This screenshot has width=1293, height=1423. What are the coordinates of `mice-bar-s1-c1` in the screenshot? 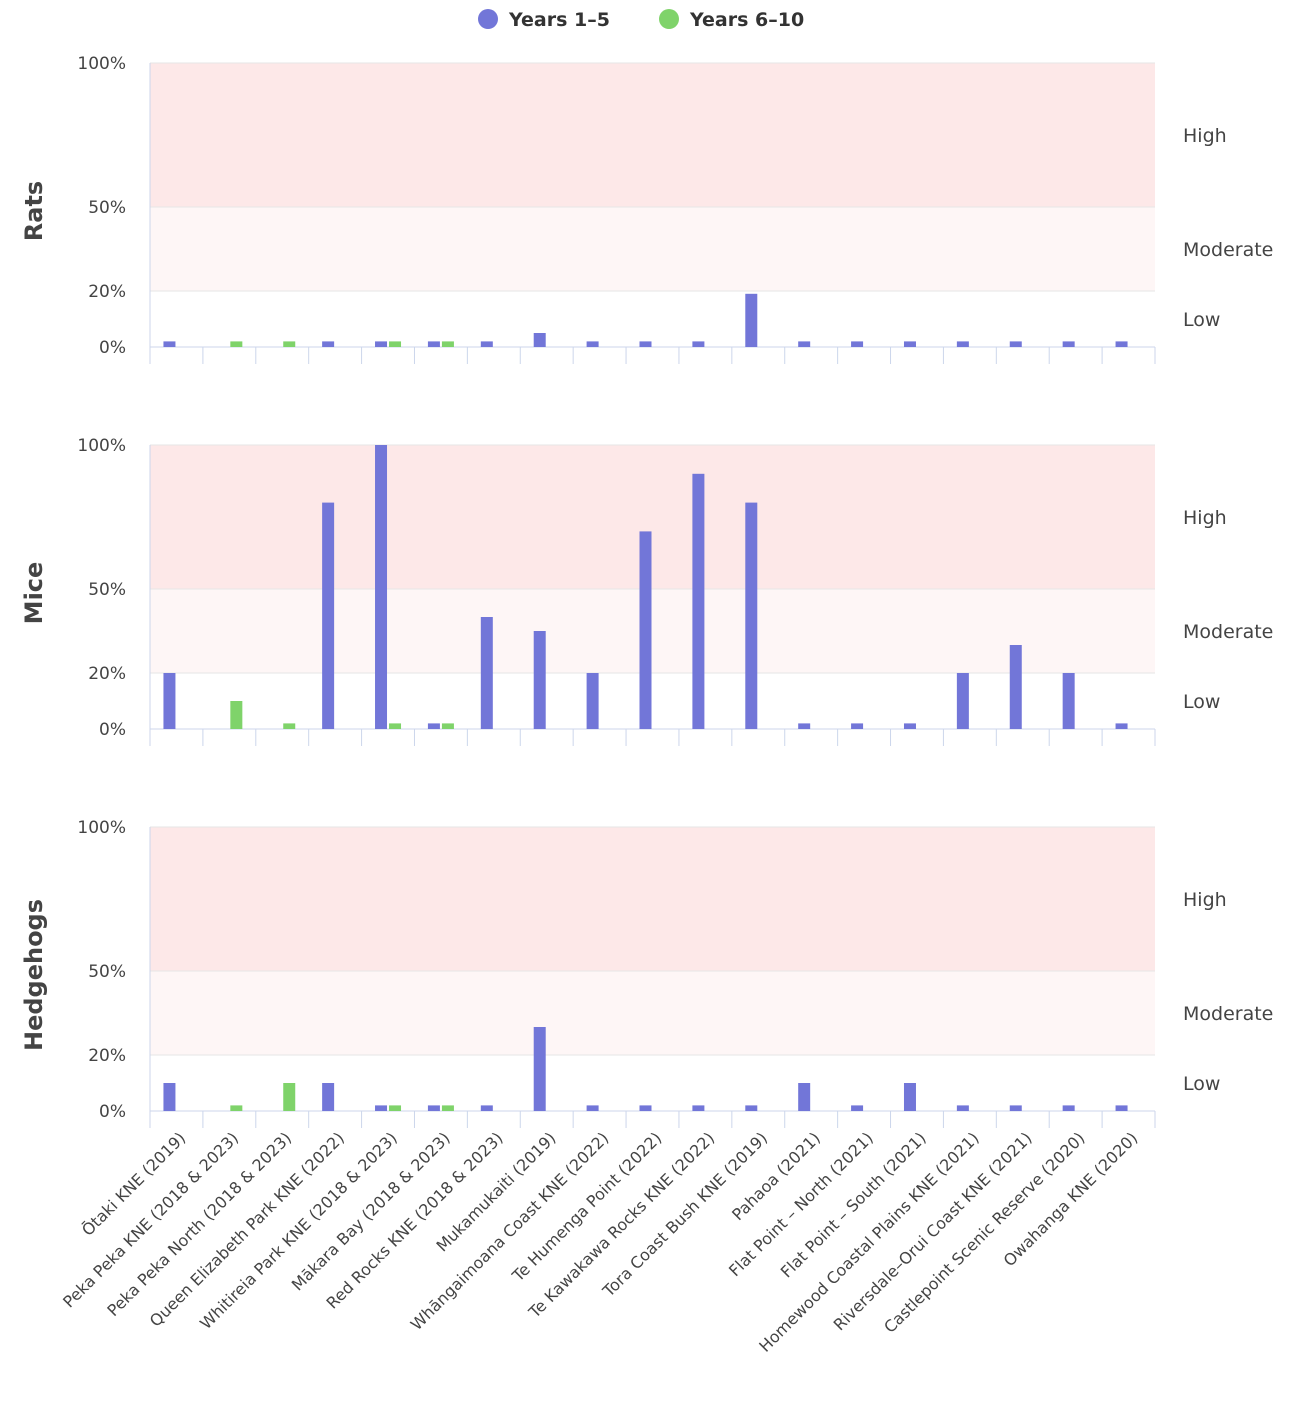 It's located at (169, 701).